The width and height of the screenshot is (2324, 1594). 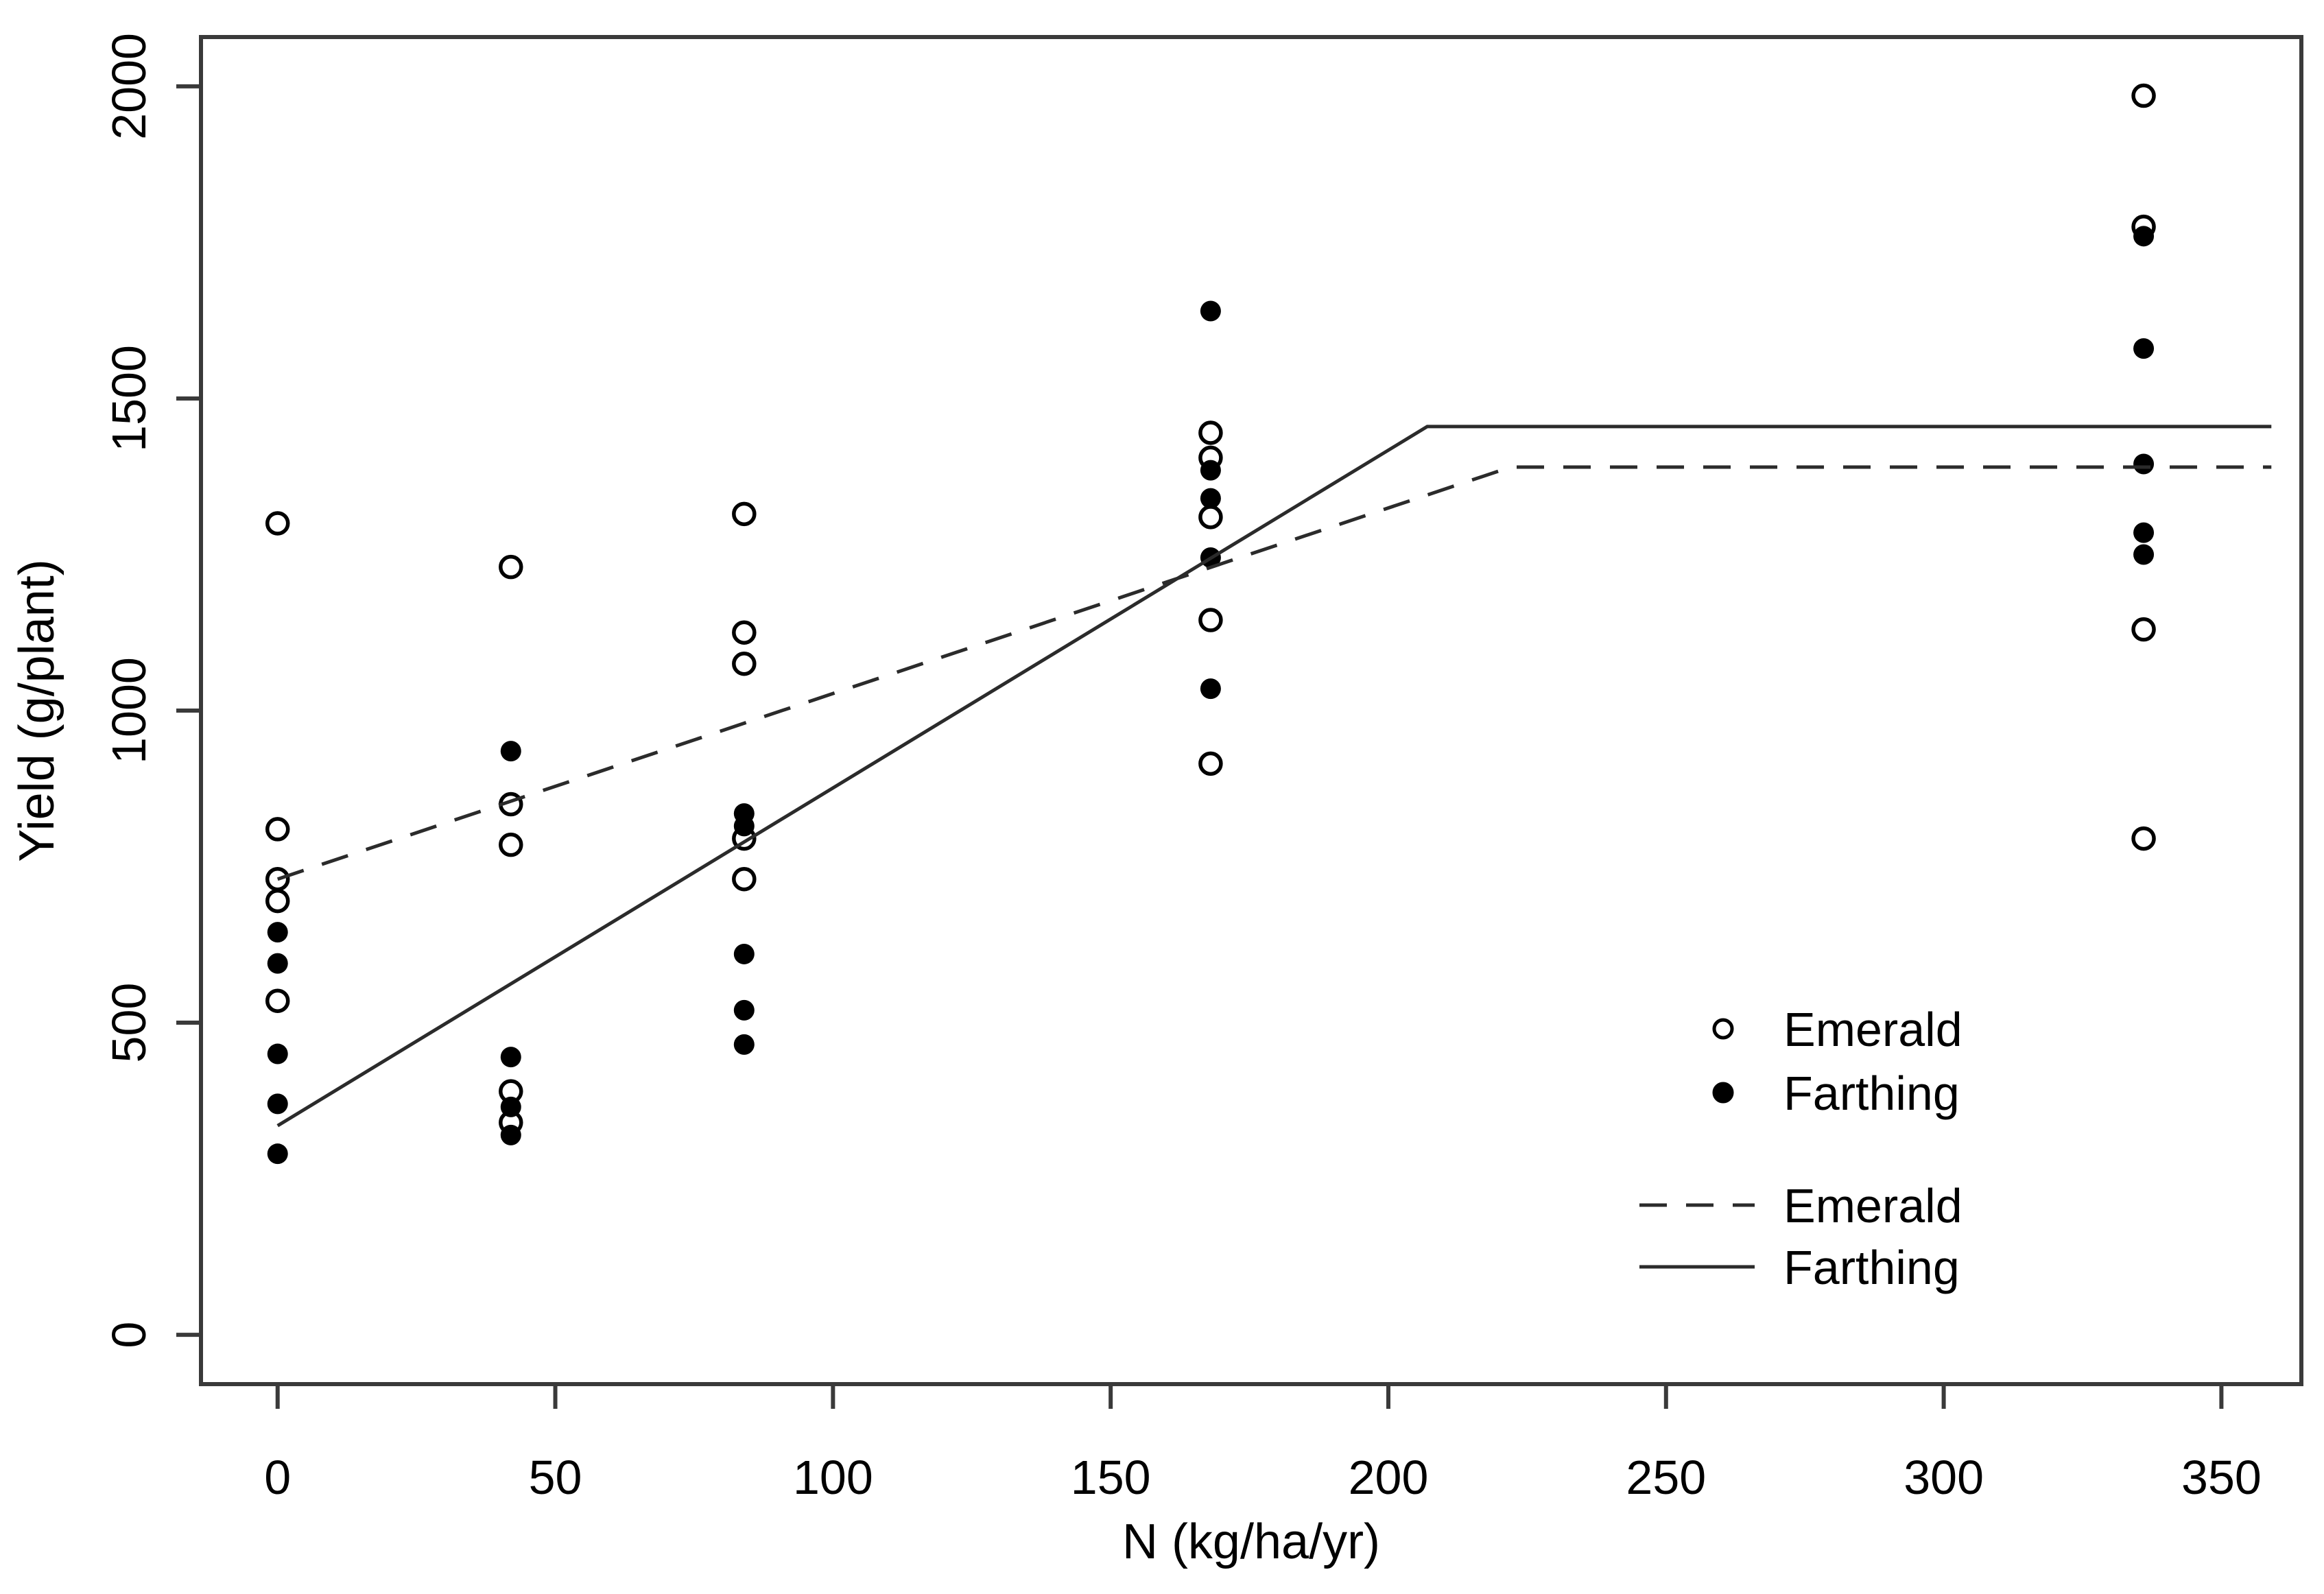 I want to click on x-axis-title: N (kg/ha/yr), so click(x=1251, y=1541).